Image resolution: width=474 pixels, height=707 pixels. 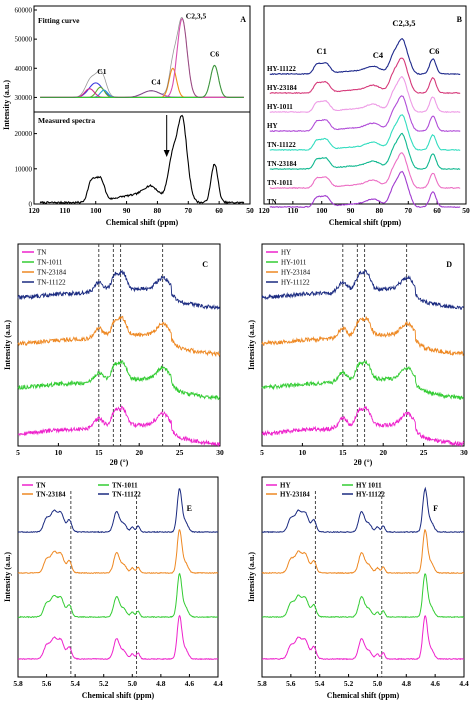 I want to click on panel-f-legend-label-0: HY, so click(x=285, y=486).